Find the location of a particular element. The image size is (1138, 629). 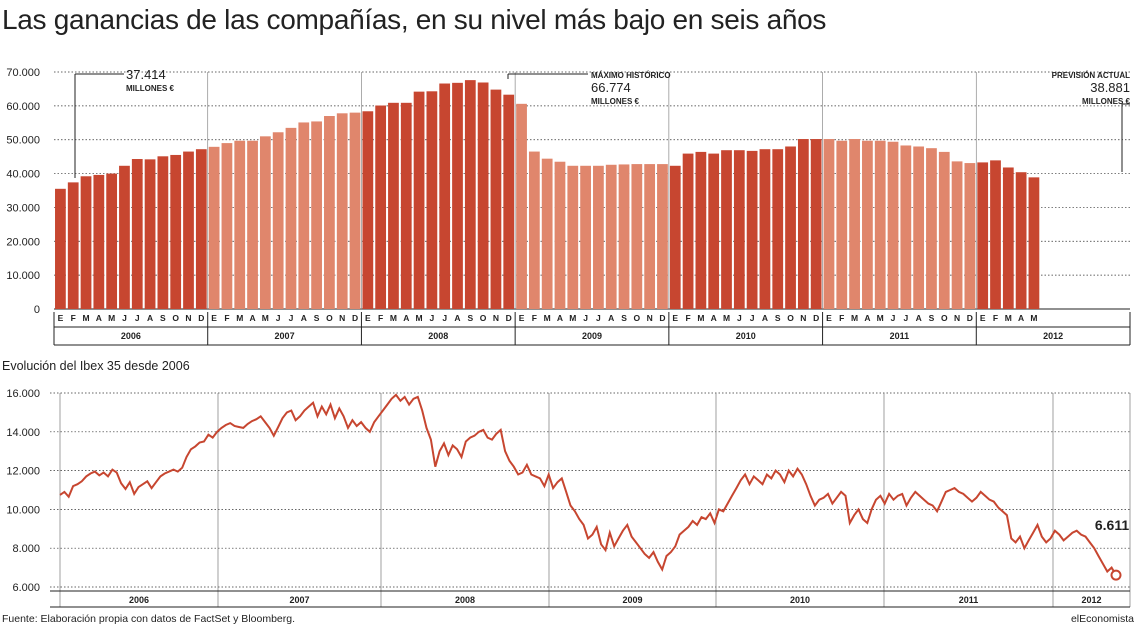

line-y-tick-label: 8.000 is located at coordinates (26, 549).